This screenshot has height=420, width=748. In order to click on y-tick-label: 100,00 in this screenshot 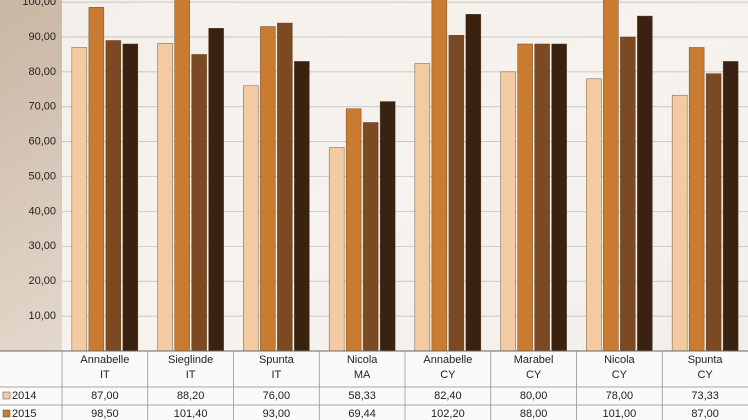, I will do `click(39, 4)`.